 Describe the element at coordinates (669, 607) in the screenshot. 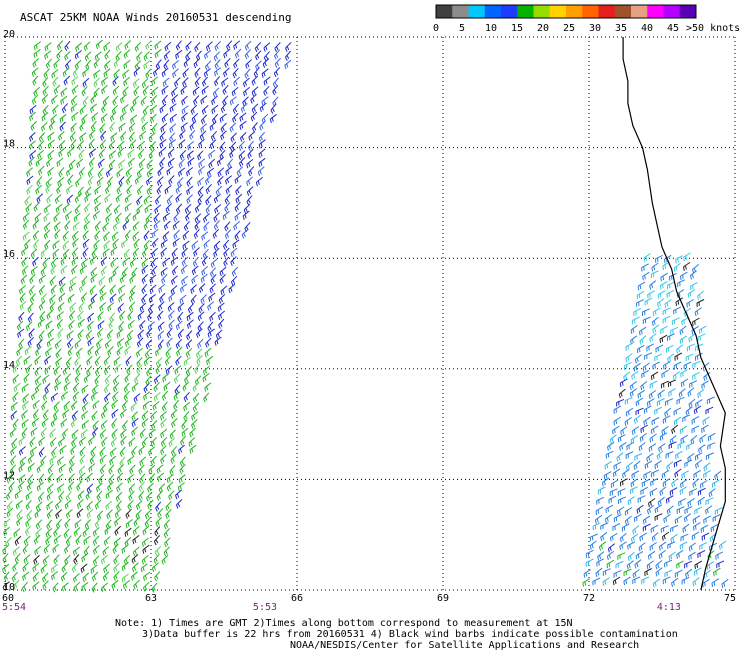

I see `pass-time-label: 4:13` at that location.